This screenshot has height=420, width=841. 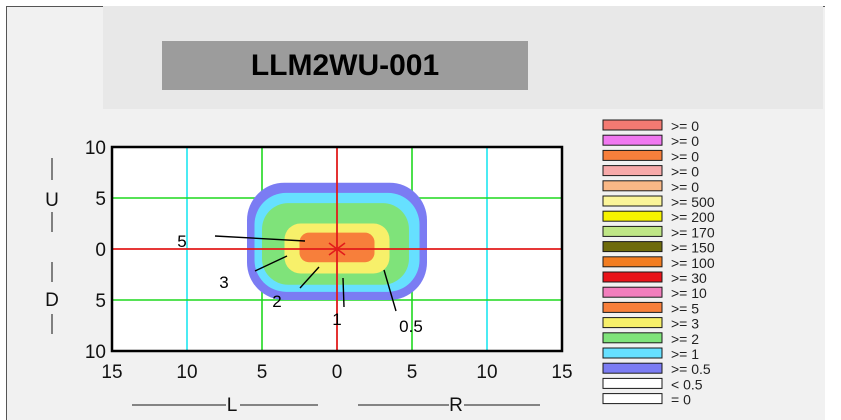 What do you see at coordinates (345, 65) in the screenshot?
I see `chart-title: LLM2WU-001` at bounding box center [345, 65].